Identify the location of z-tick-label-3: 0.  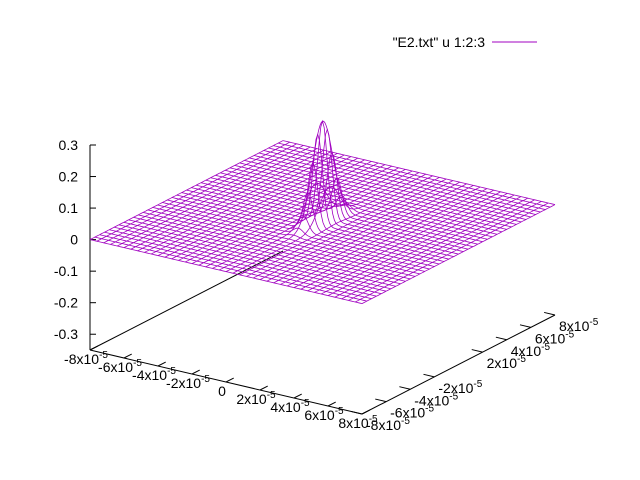
(74, 240).